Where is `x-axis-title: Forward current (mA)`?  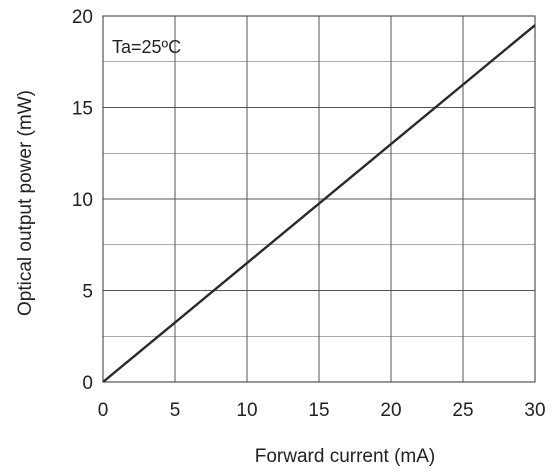
x-axis-title: Forward current (mA) is located at coordinates (345, 456).